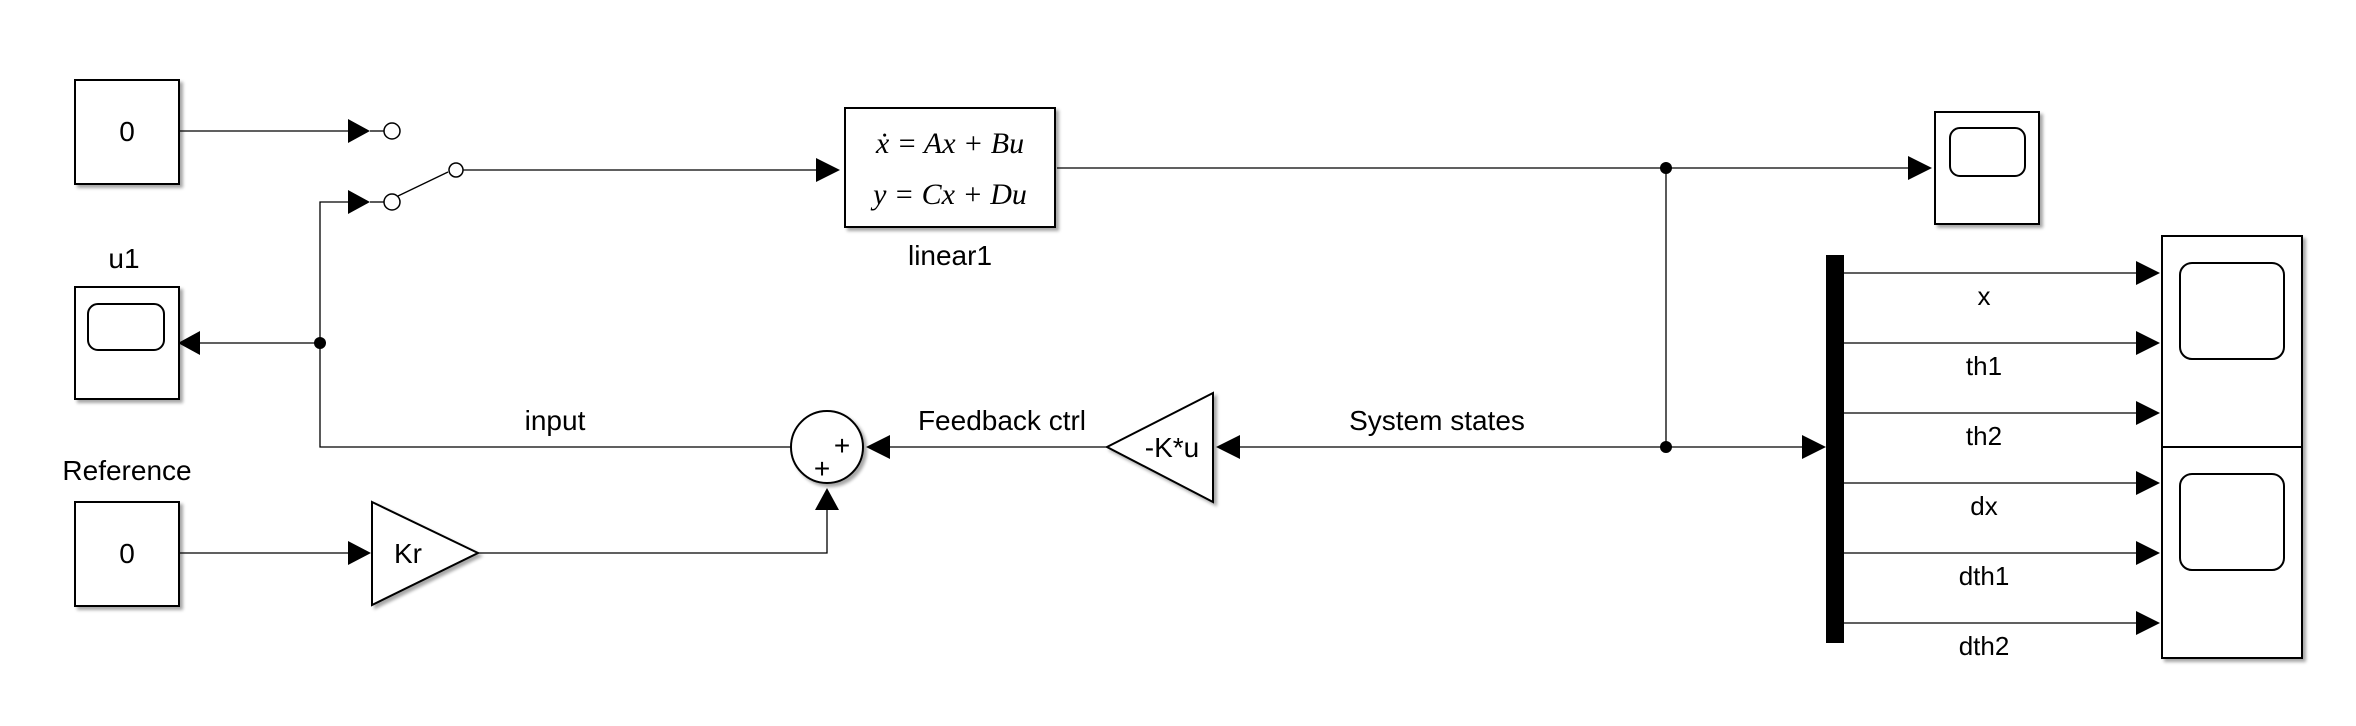  Describe the element at coordinates (842, 445) in the screenshot. I see `sum-sign-top: +` at that location.